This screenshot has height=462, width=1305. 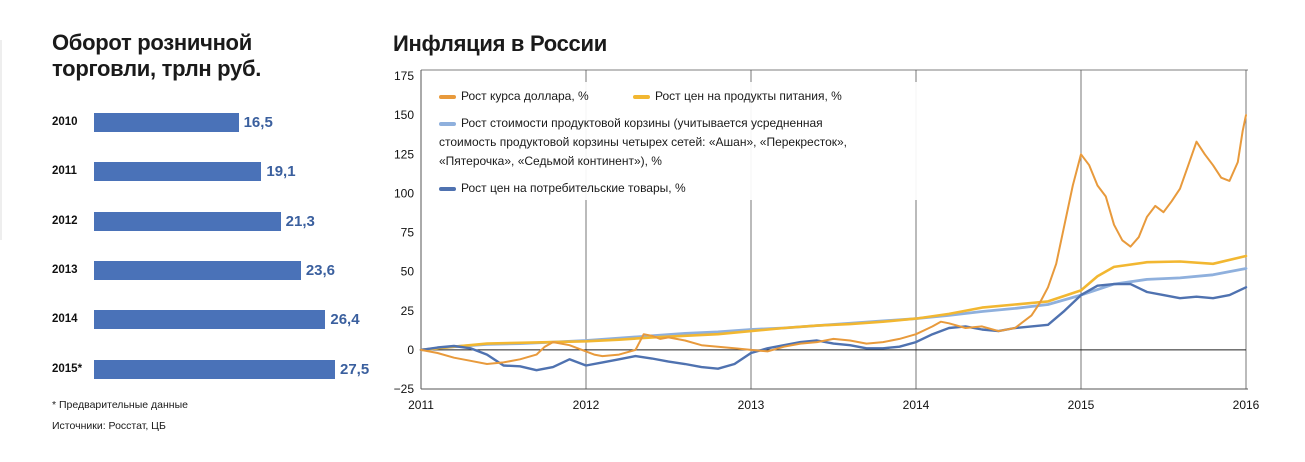 What do you see at coordinates (258, 122) in the screenshot?
I see `bar-value-label: 16,5` at bounding box center [258, 122].